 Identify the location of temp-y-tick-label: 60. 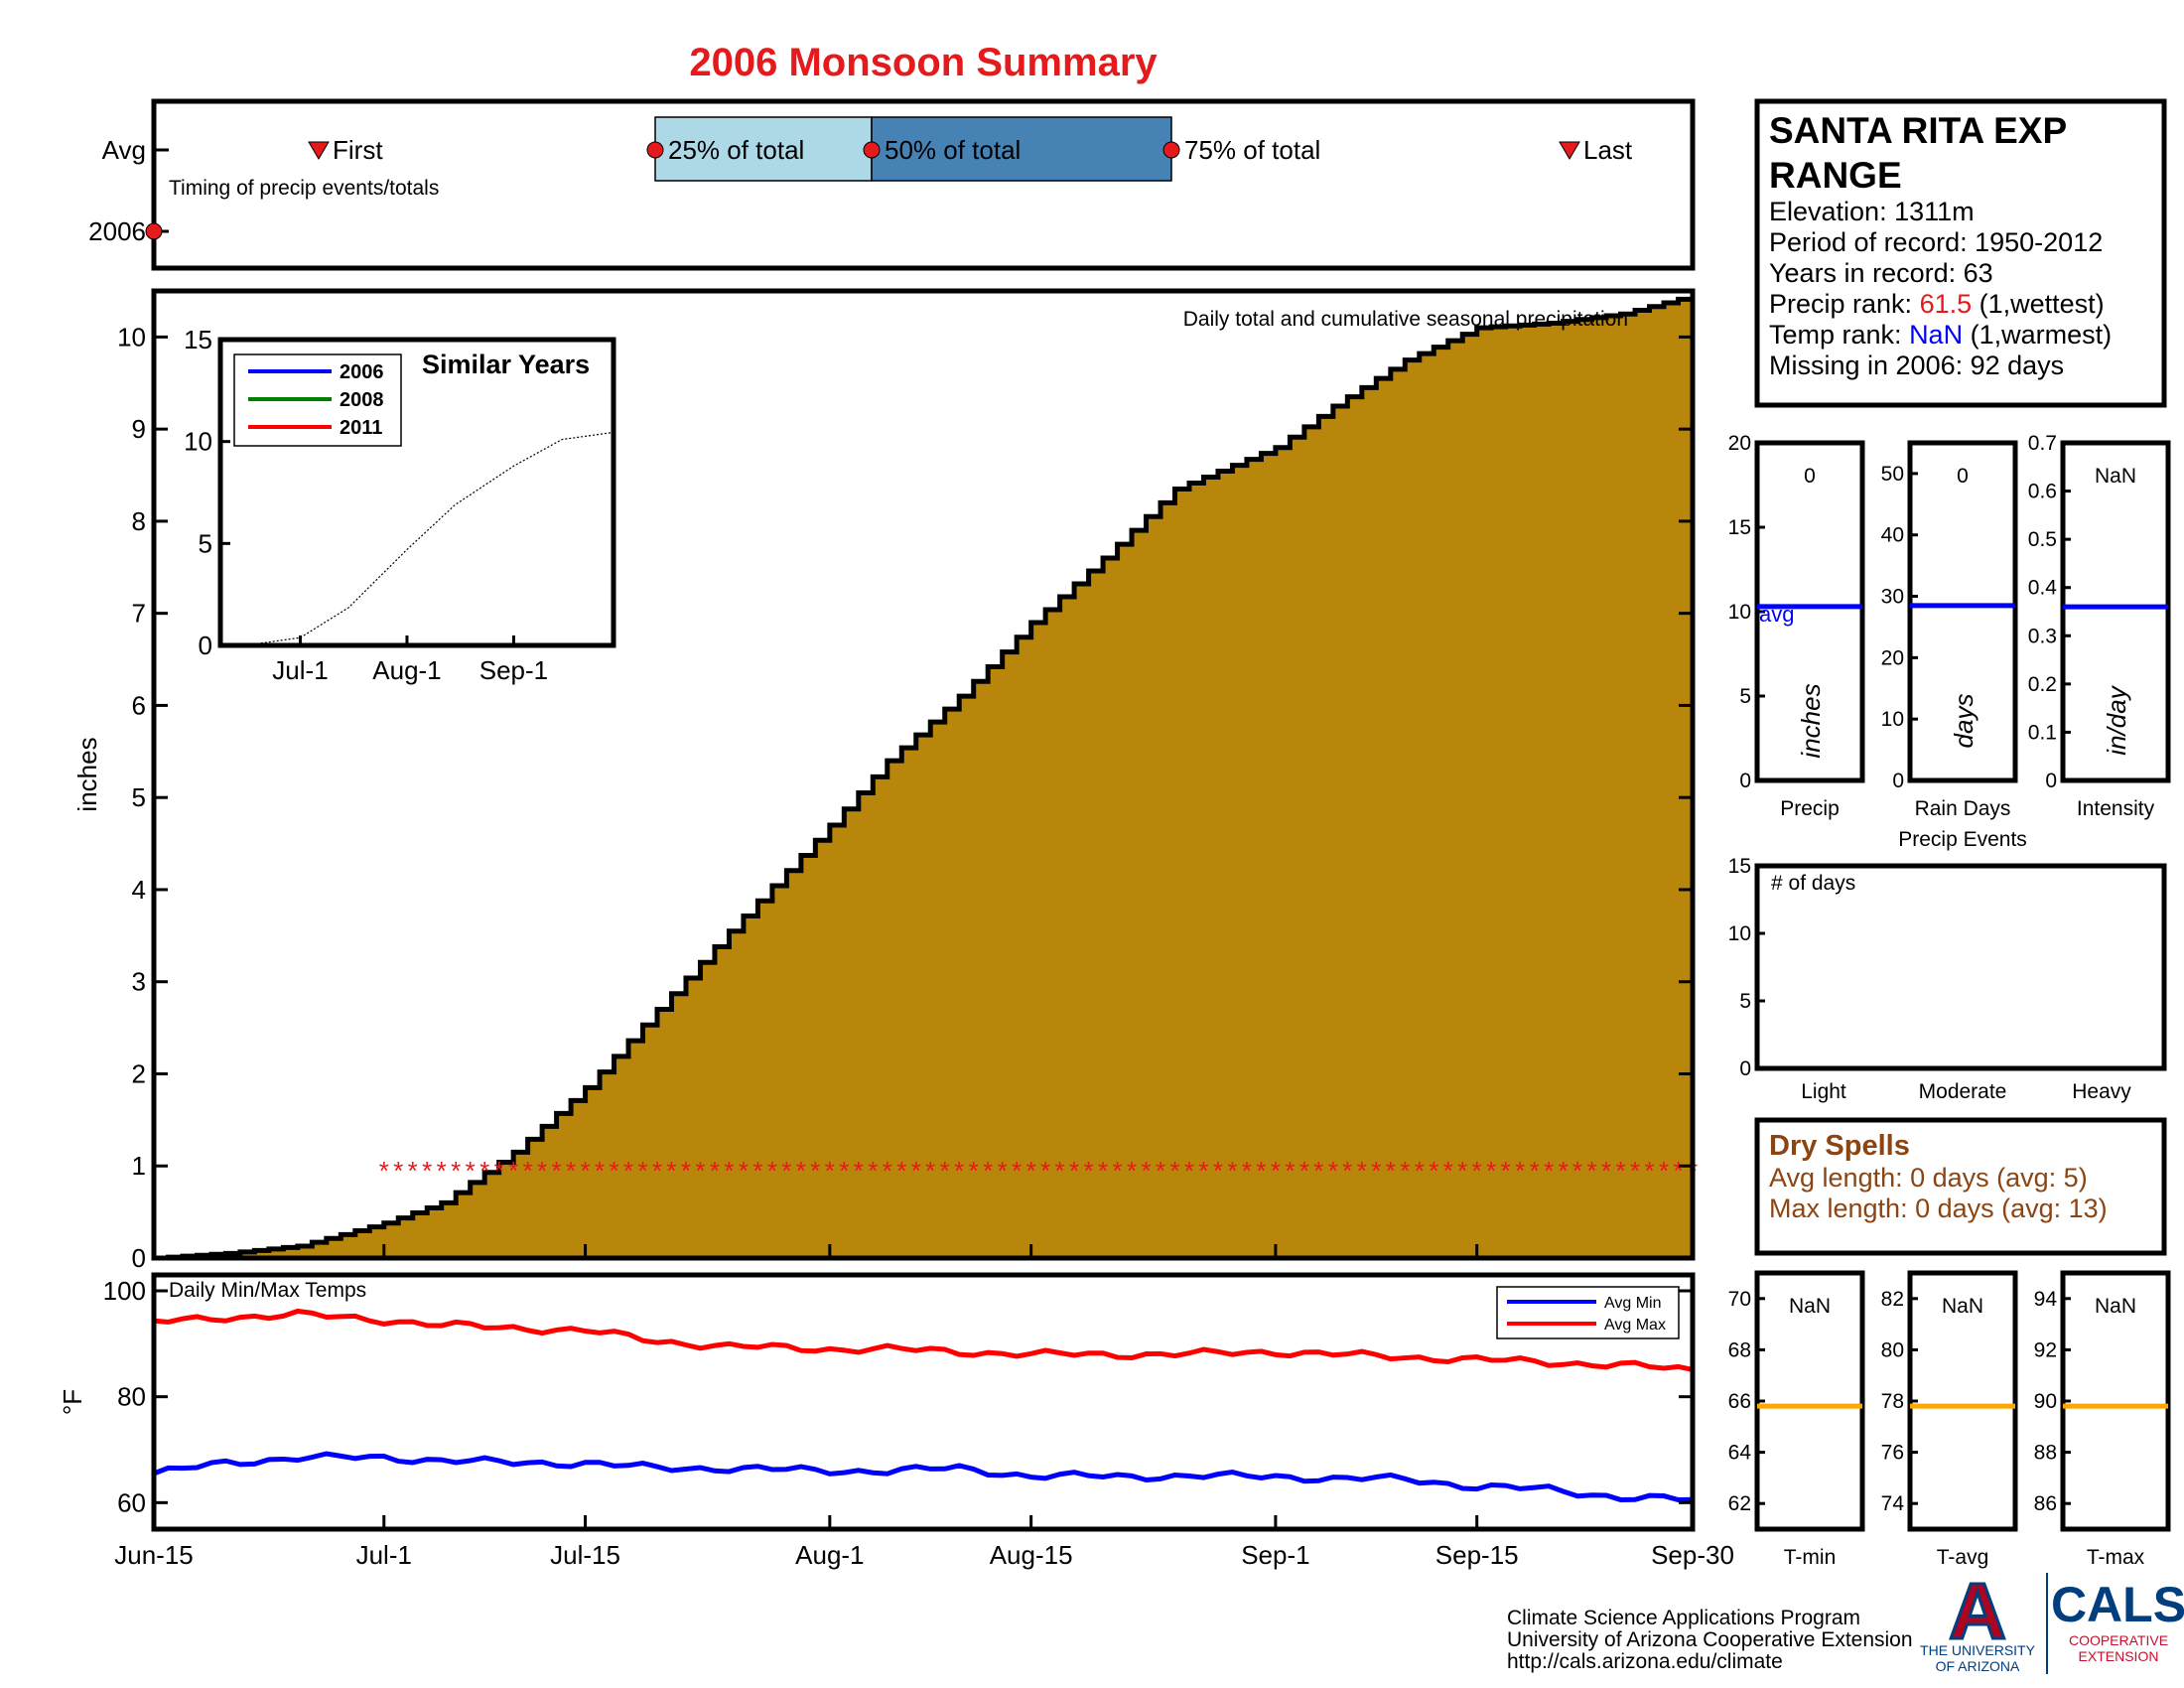
(131, 1502).